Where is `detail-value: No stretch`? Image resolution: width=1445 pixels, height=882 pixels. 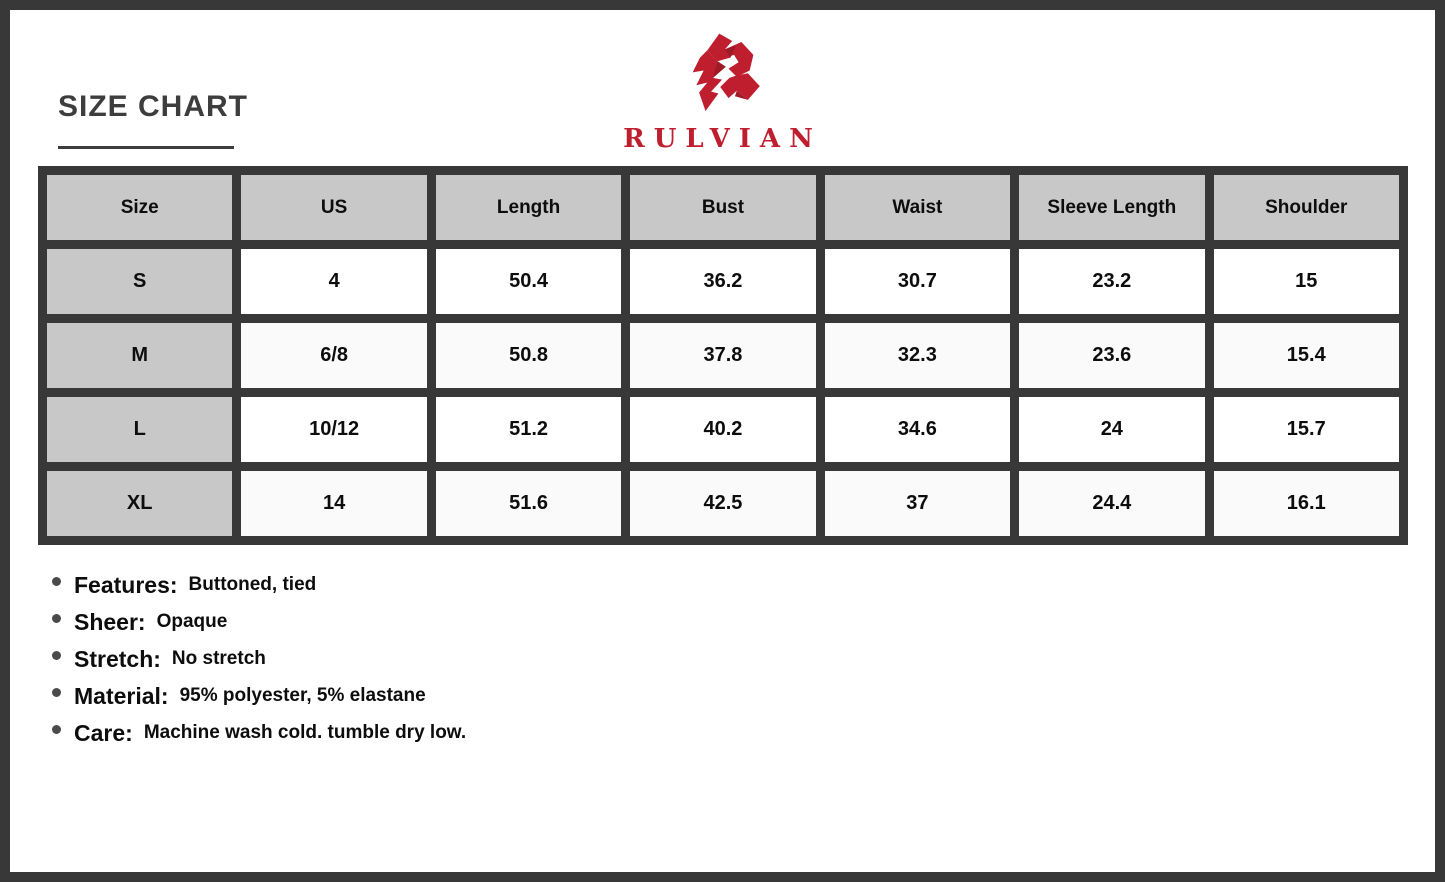
detail-value: No stretch is located at coordinates (218, 658).